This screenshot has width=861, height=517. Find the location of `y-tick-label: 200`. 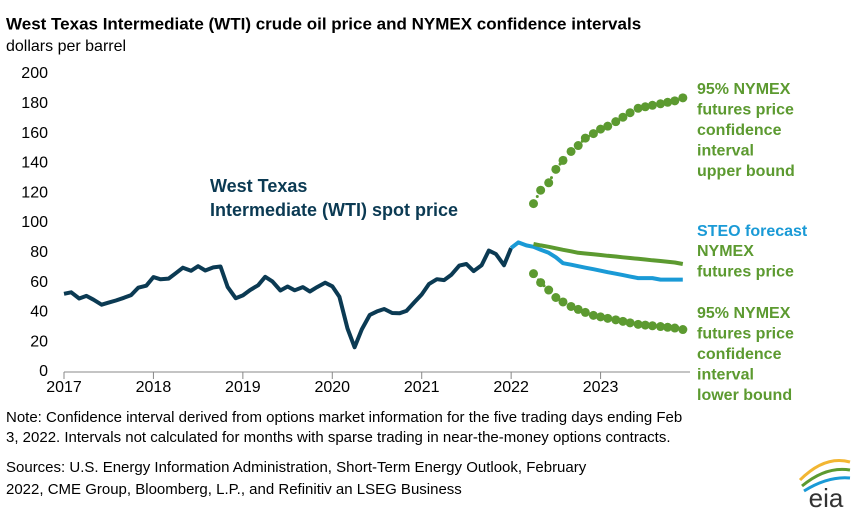

y-tick-label: 200 is located at coordinates (34, 73).